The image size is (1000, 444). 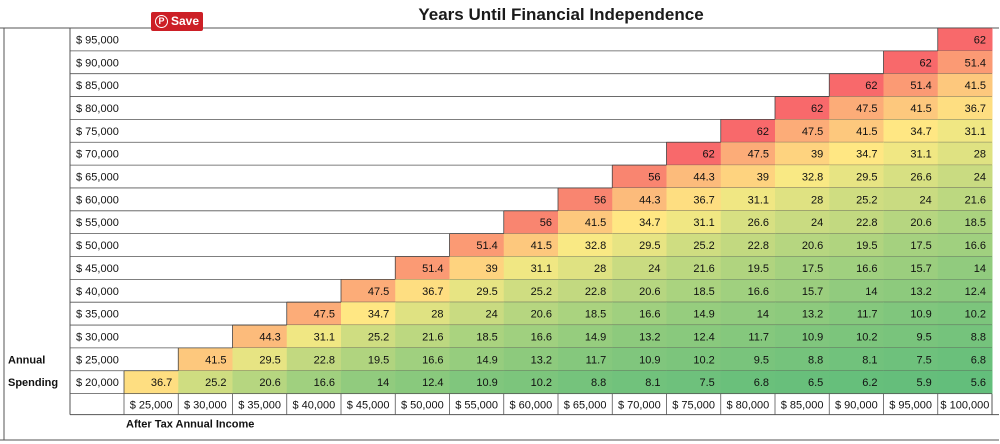 I want to click on cell-value-label: 47.5, so click(x=758, y=155).